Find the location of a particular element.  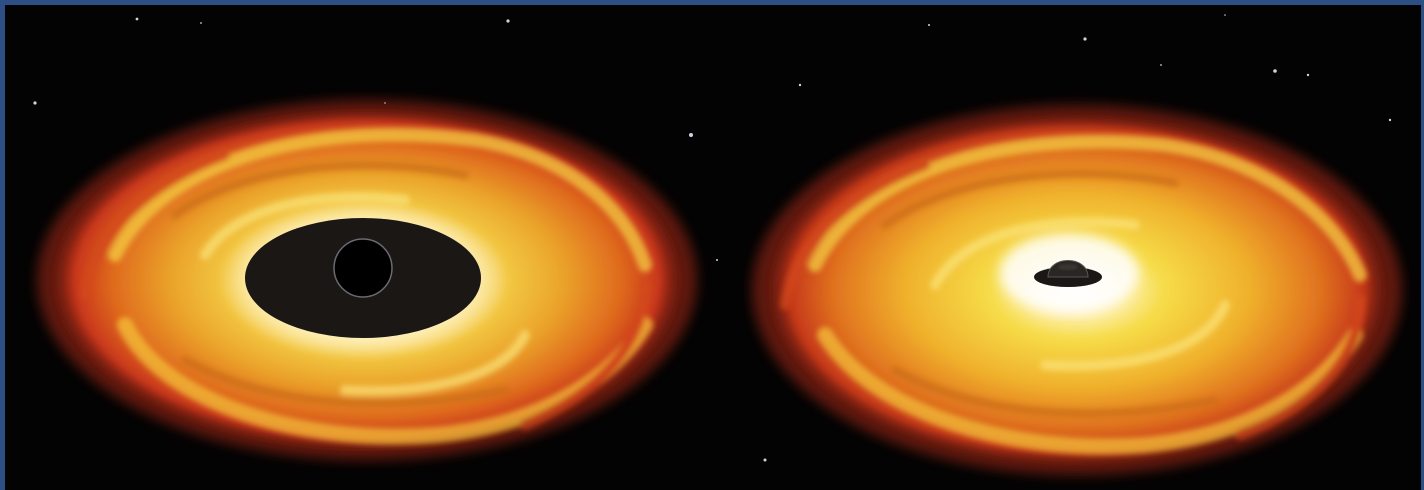

right-black-hole is located at coordinates (1068, 273).